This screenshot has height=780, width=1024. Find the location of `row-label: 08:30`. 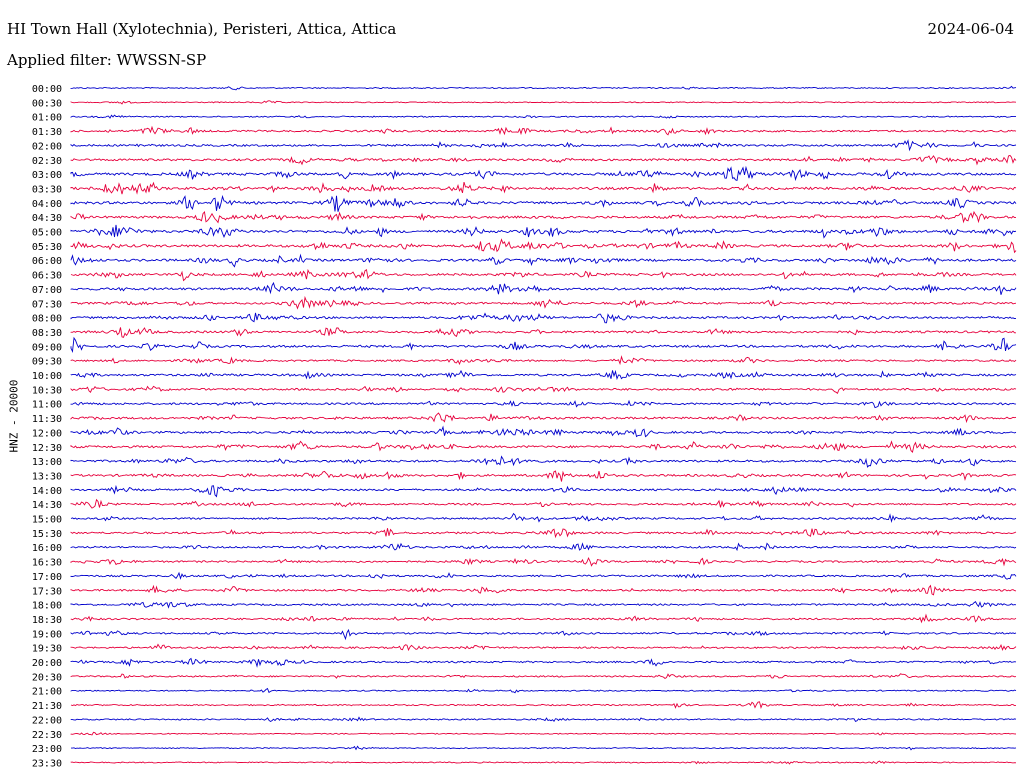

row-label: 08:30 is located at coordinates (47, 333).